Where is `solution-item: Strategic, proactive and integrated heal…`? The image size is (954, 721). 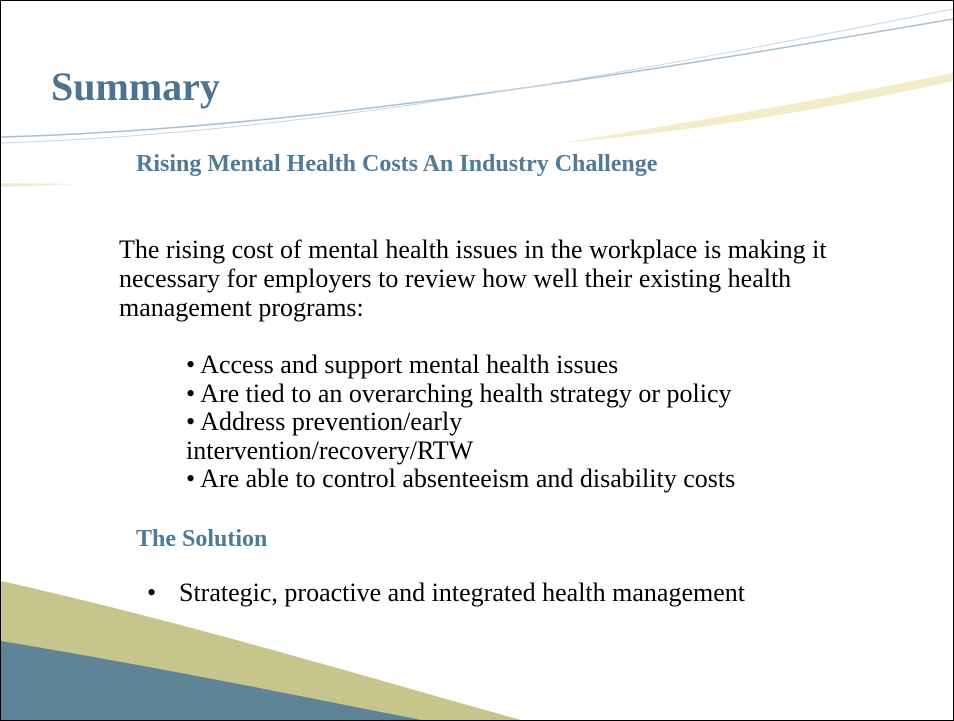 solution-item: Strategic, proactive and integrated heal… is located at coordinates (462, 592).